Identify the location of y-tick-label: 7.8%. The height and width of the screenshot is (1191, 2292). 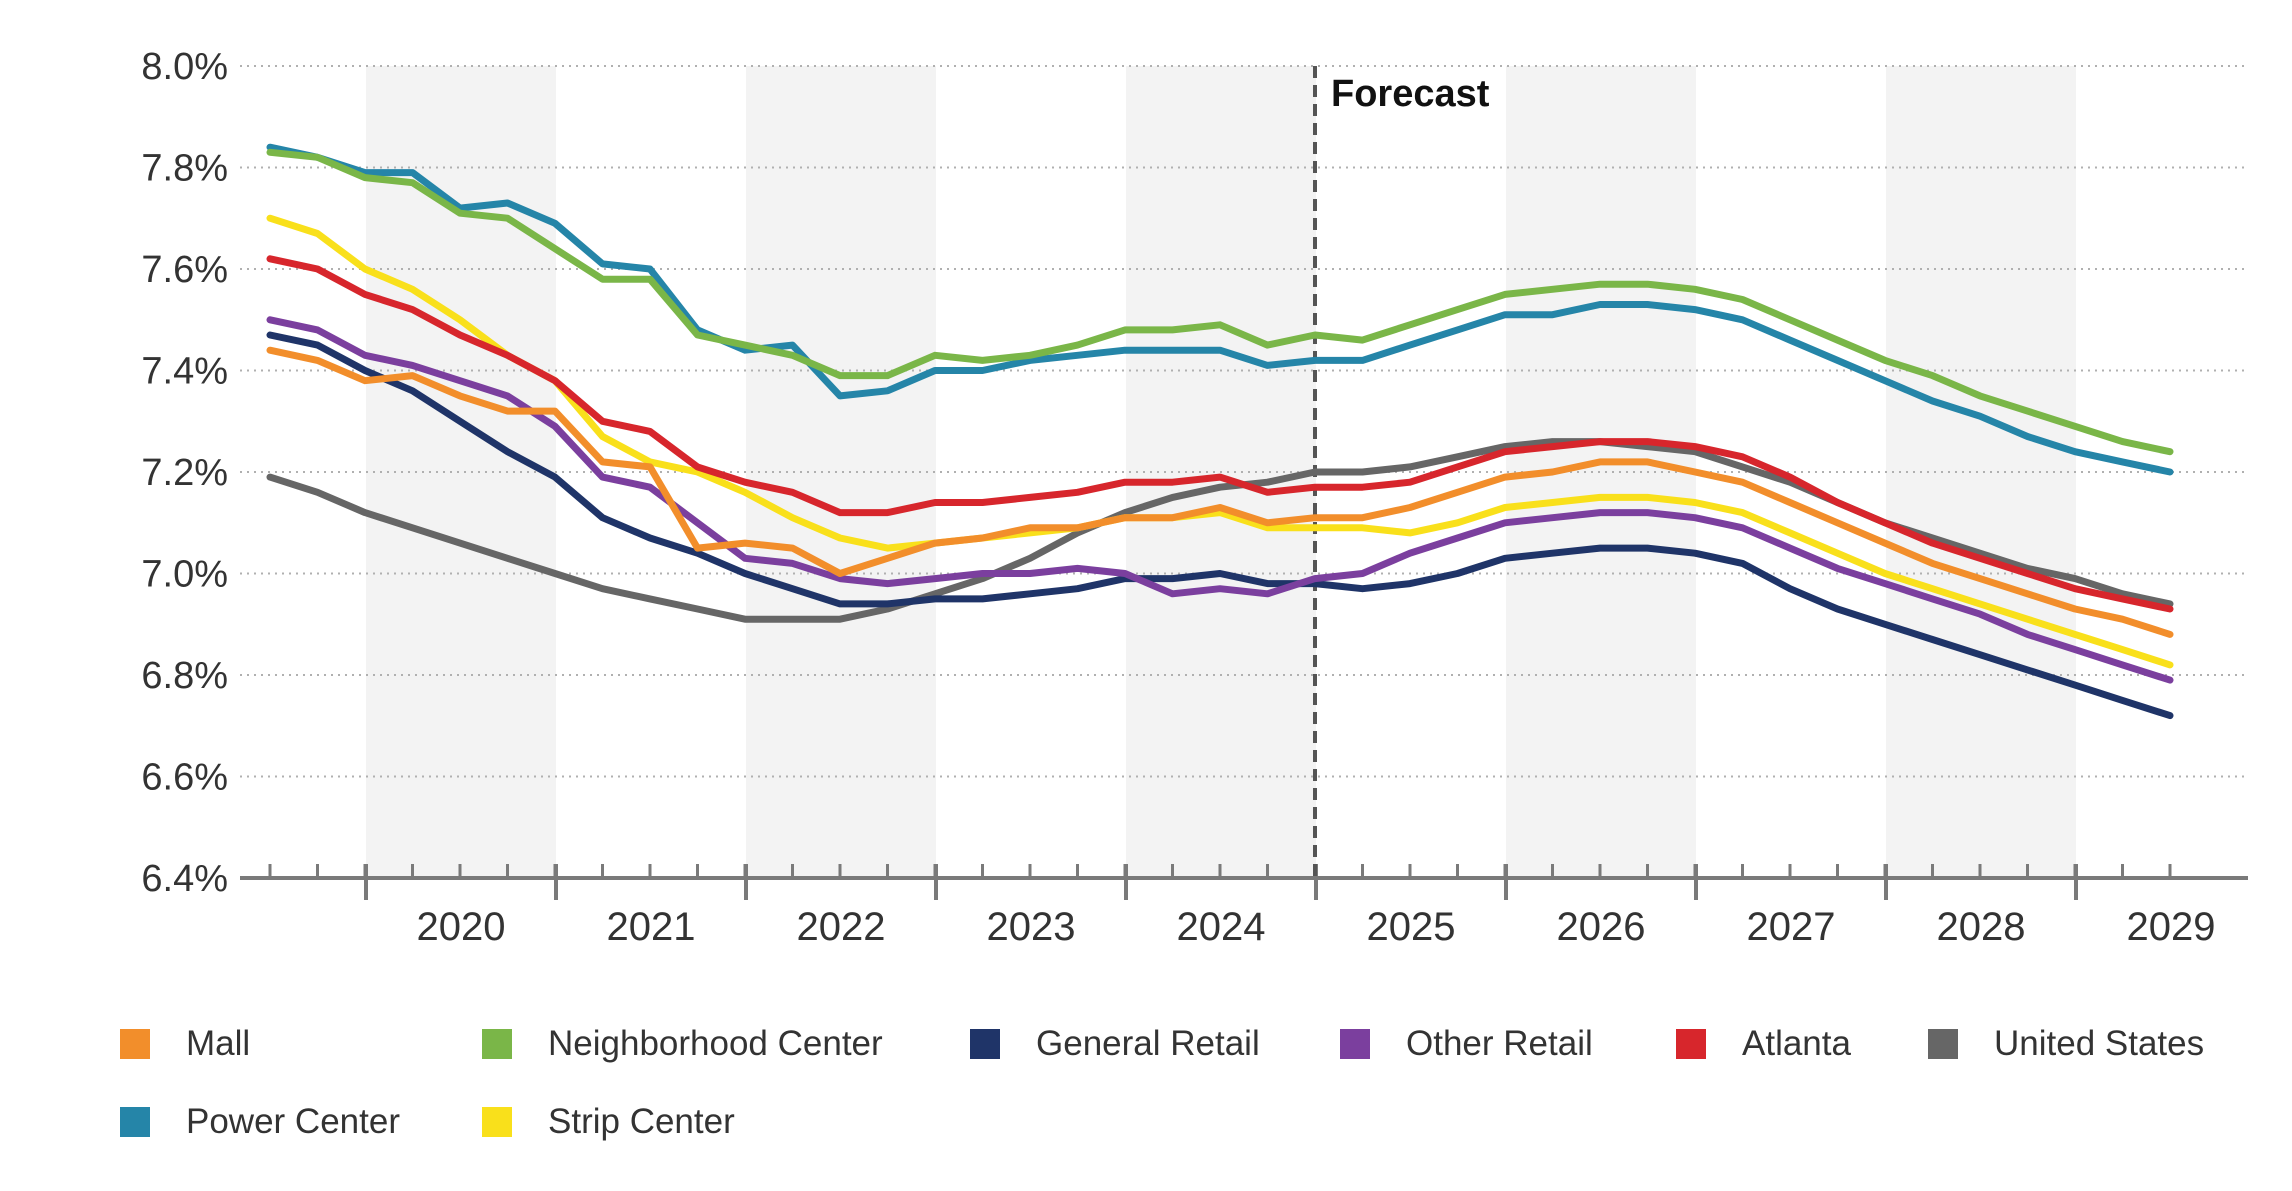
(184, 169).